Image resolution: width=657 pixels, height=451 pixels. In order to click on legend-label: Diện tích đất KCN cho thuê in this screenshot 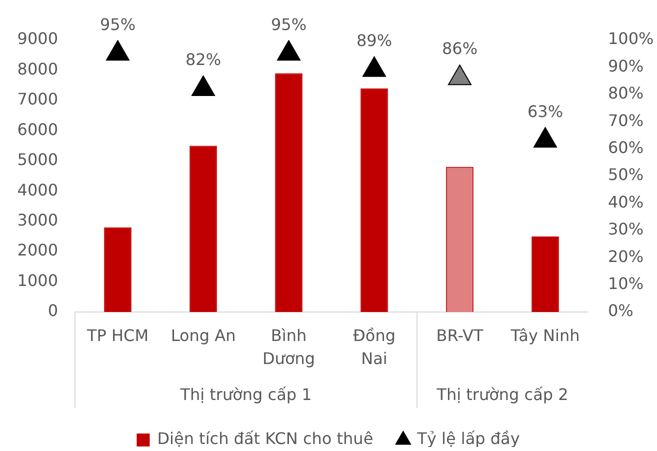, I will do `click(265, 438)`.